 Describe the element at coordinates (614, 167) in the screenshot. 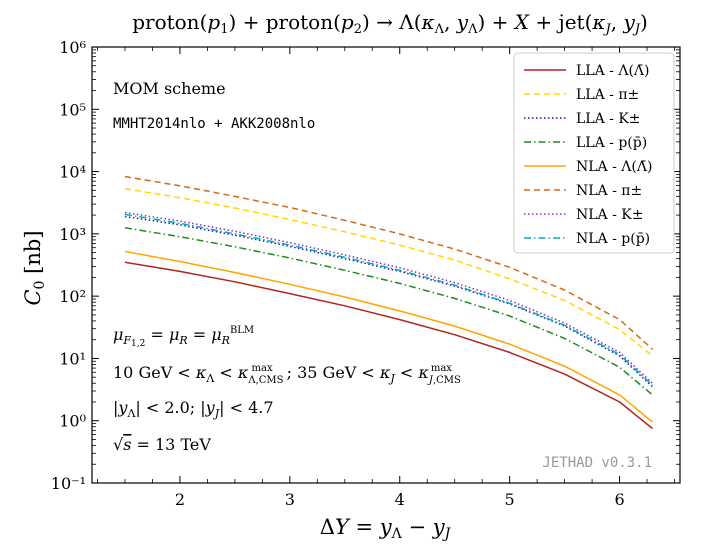

I see `legend-label-4: NLA - Λ(Λ̄)` at that location.